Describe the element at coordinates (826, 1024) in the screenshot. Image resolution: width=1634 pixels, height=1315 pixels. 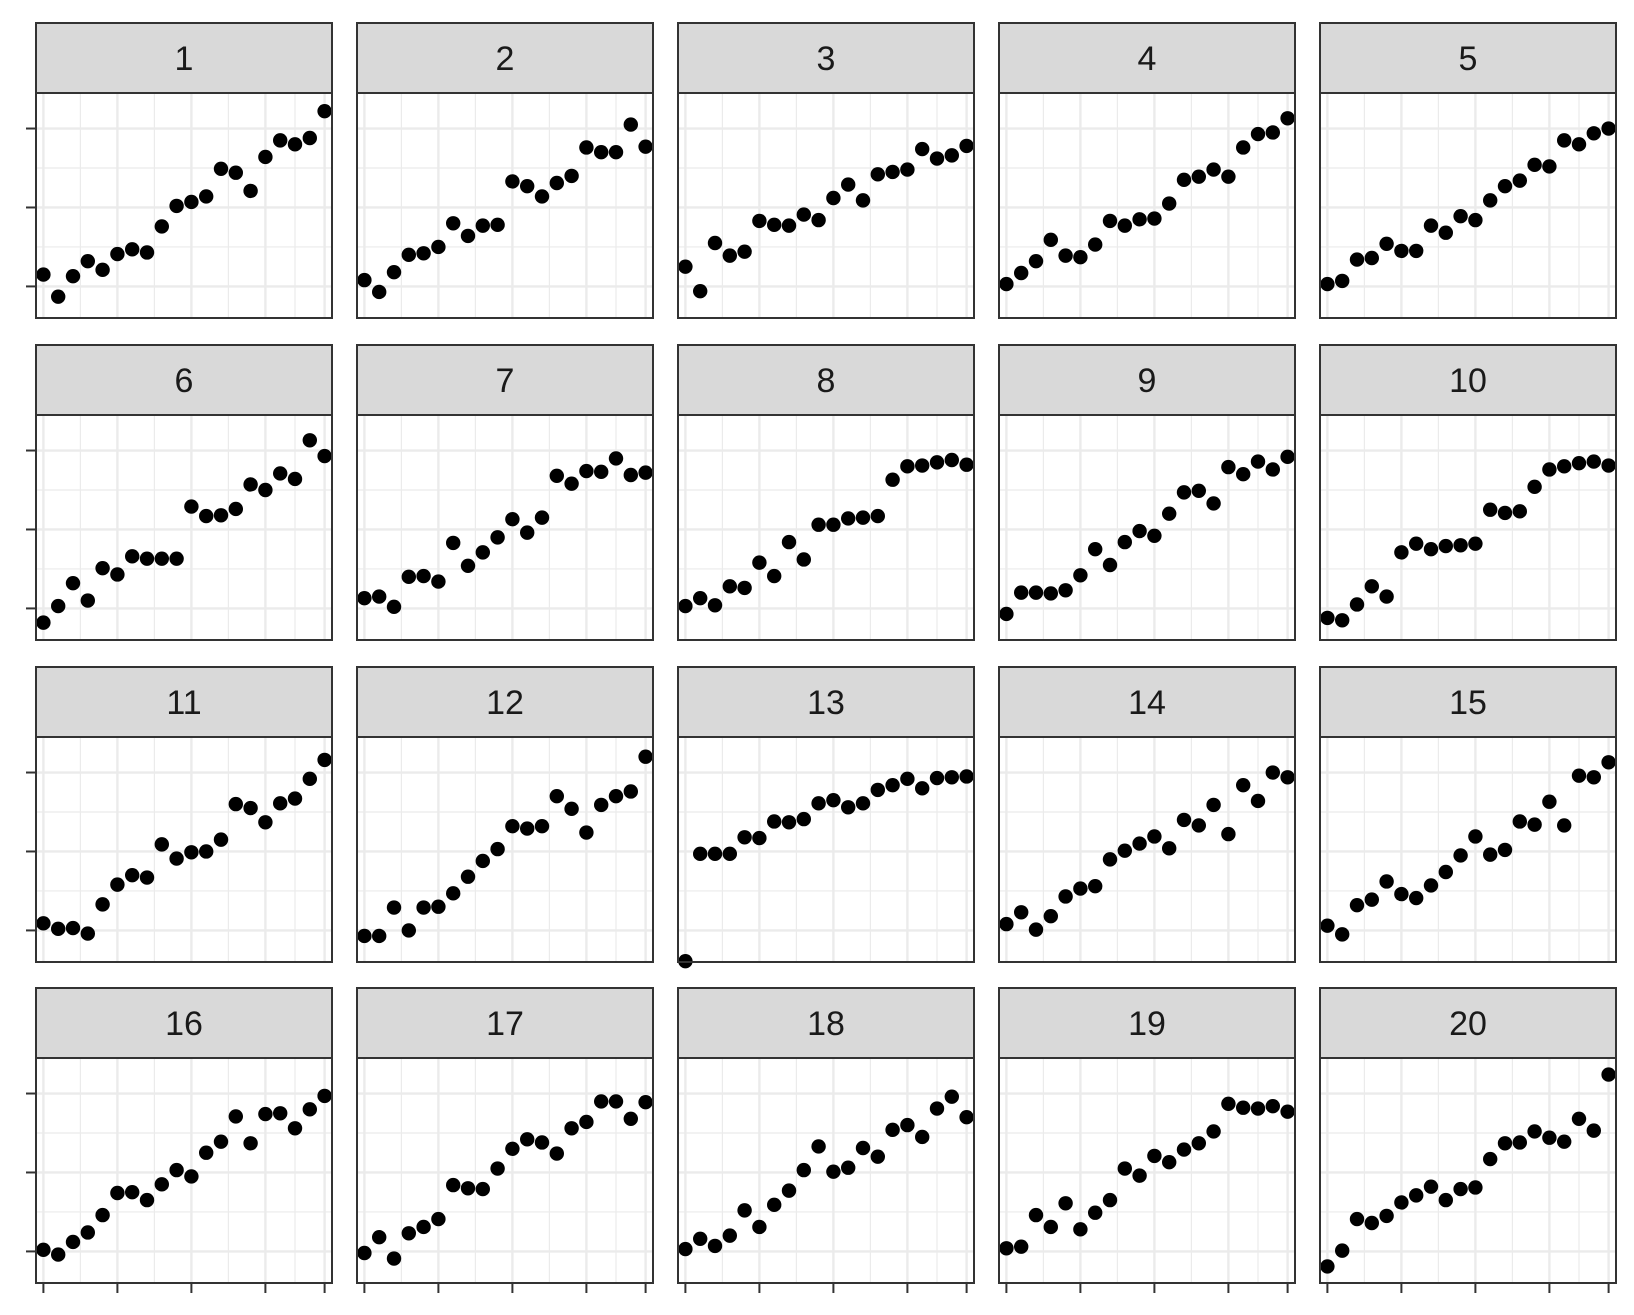
I see `strip-label: 18` at that location.